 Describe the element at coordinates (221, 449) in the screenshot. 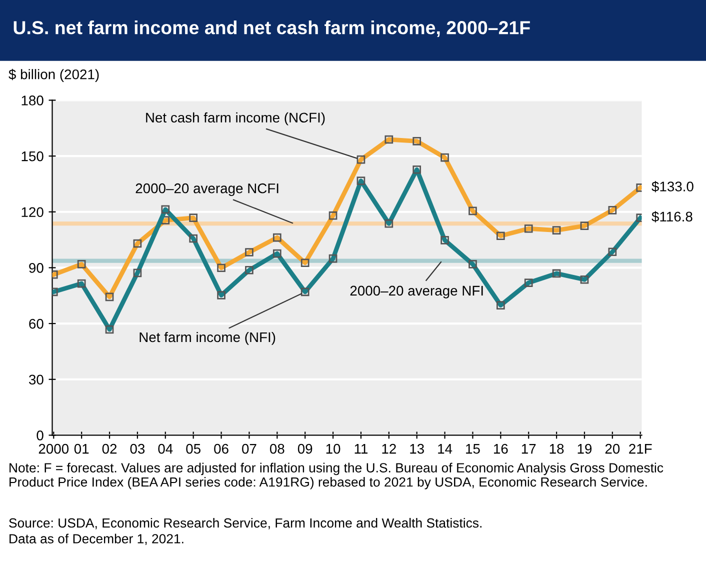

I see `x-tick-label: 06` at that location.